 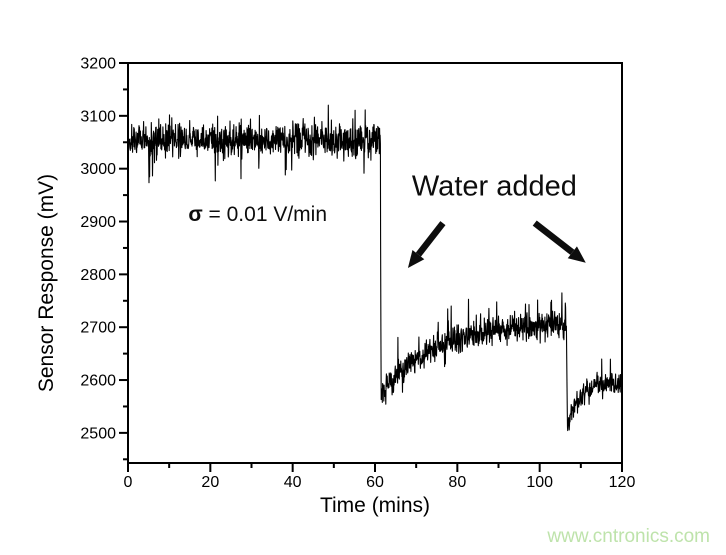 I want to click on x-tick-label: 0, so click(x=128, y=482).